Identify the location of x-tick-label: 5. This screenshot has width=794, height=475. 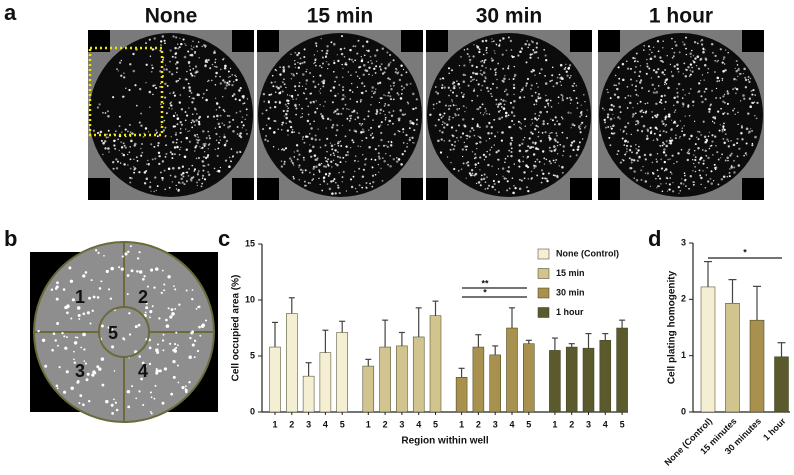
(622, 424).